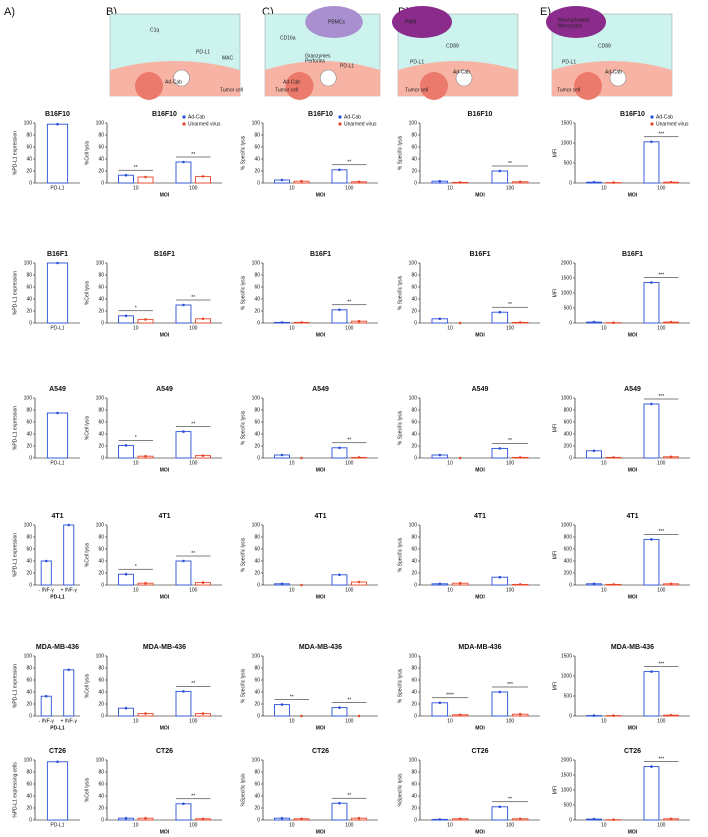 This screenshot has width=708, height=837. What do you see at coordinates (291, 82) in the screenshot?
I see `diagram-label: Ad-Cab` at bounding box center [291, 82].